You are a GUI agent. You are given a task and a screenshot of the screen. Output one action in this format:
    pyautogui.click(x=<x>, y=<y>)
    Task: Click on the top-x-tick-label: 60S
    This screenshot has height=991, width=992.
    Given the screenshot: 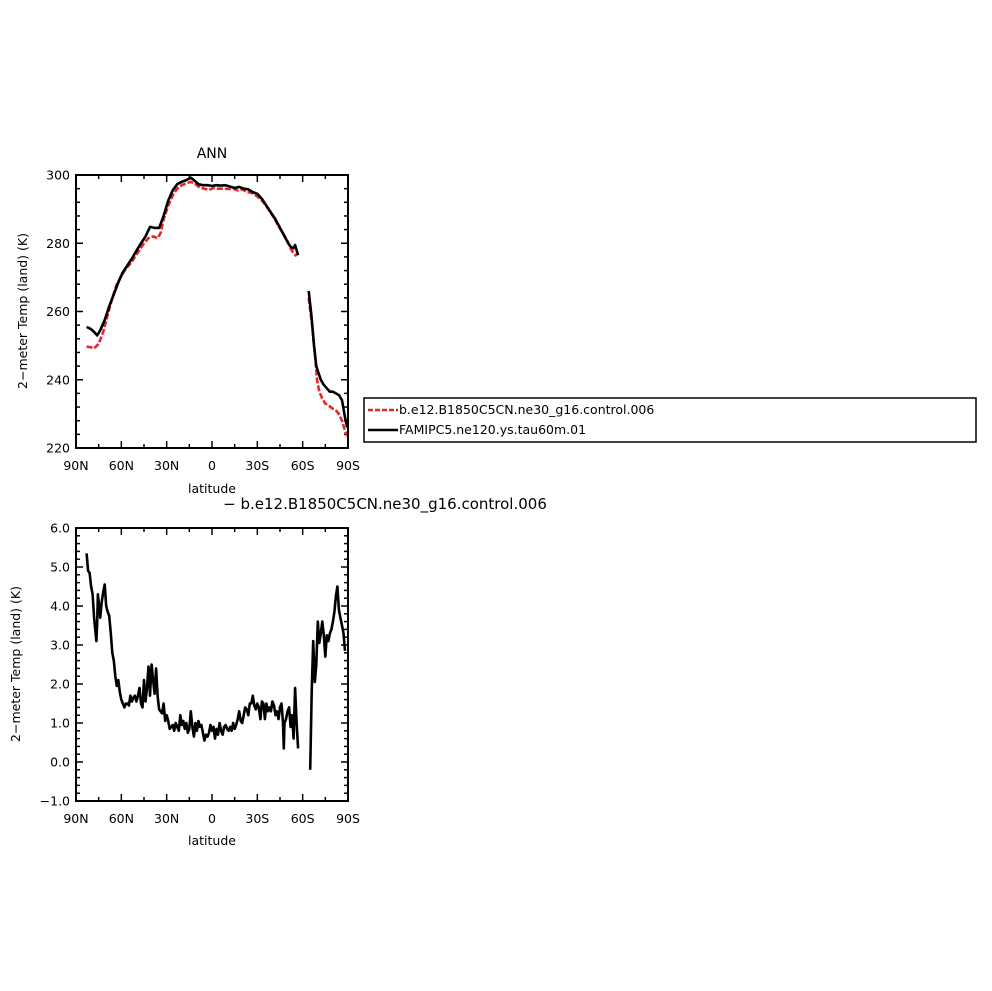 What is the action you would take?
    pyautogui.click(x=303, y=465)
    